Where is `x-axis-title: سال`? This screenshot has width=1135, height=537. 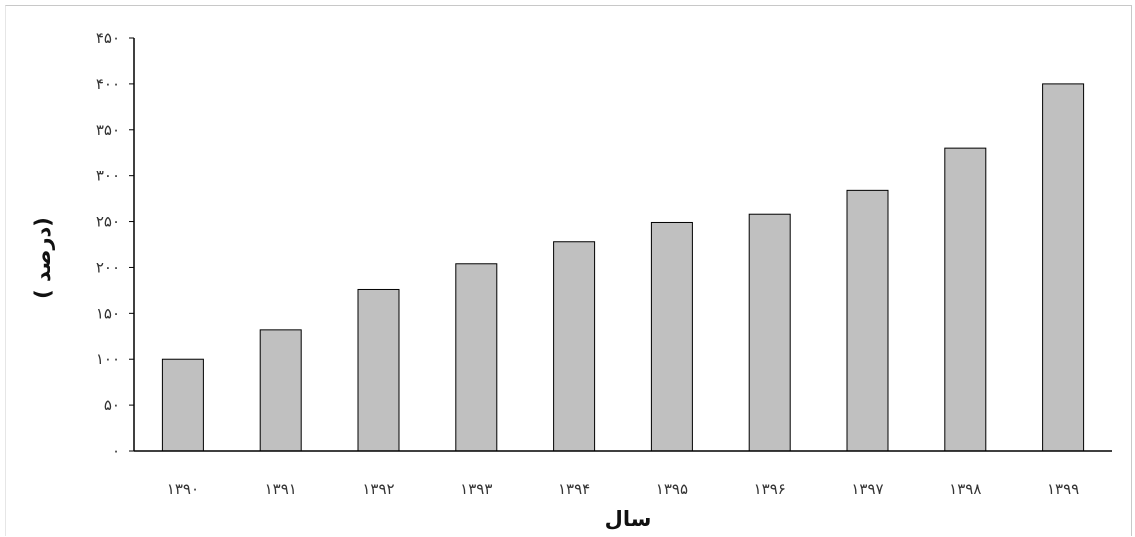 x-axis-title: سال is located at coordinates (628, 519).